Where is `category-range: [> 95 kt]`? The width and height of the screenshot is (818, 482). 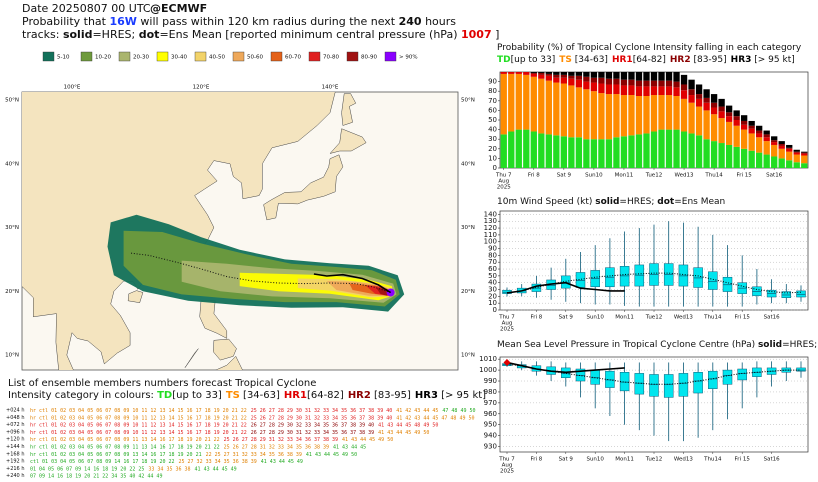
category-range: [> 95 kt] is located at coordinates (772, 60).